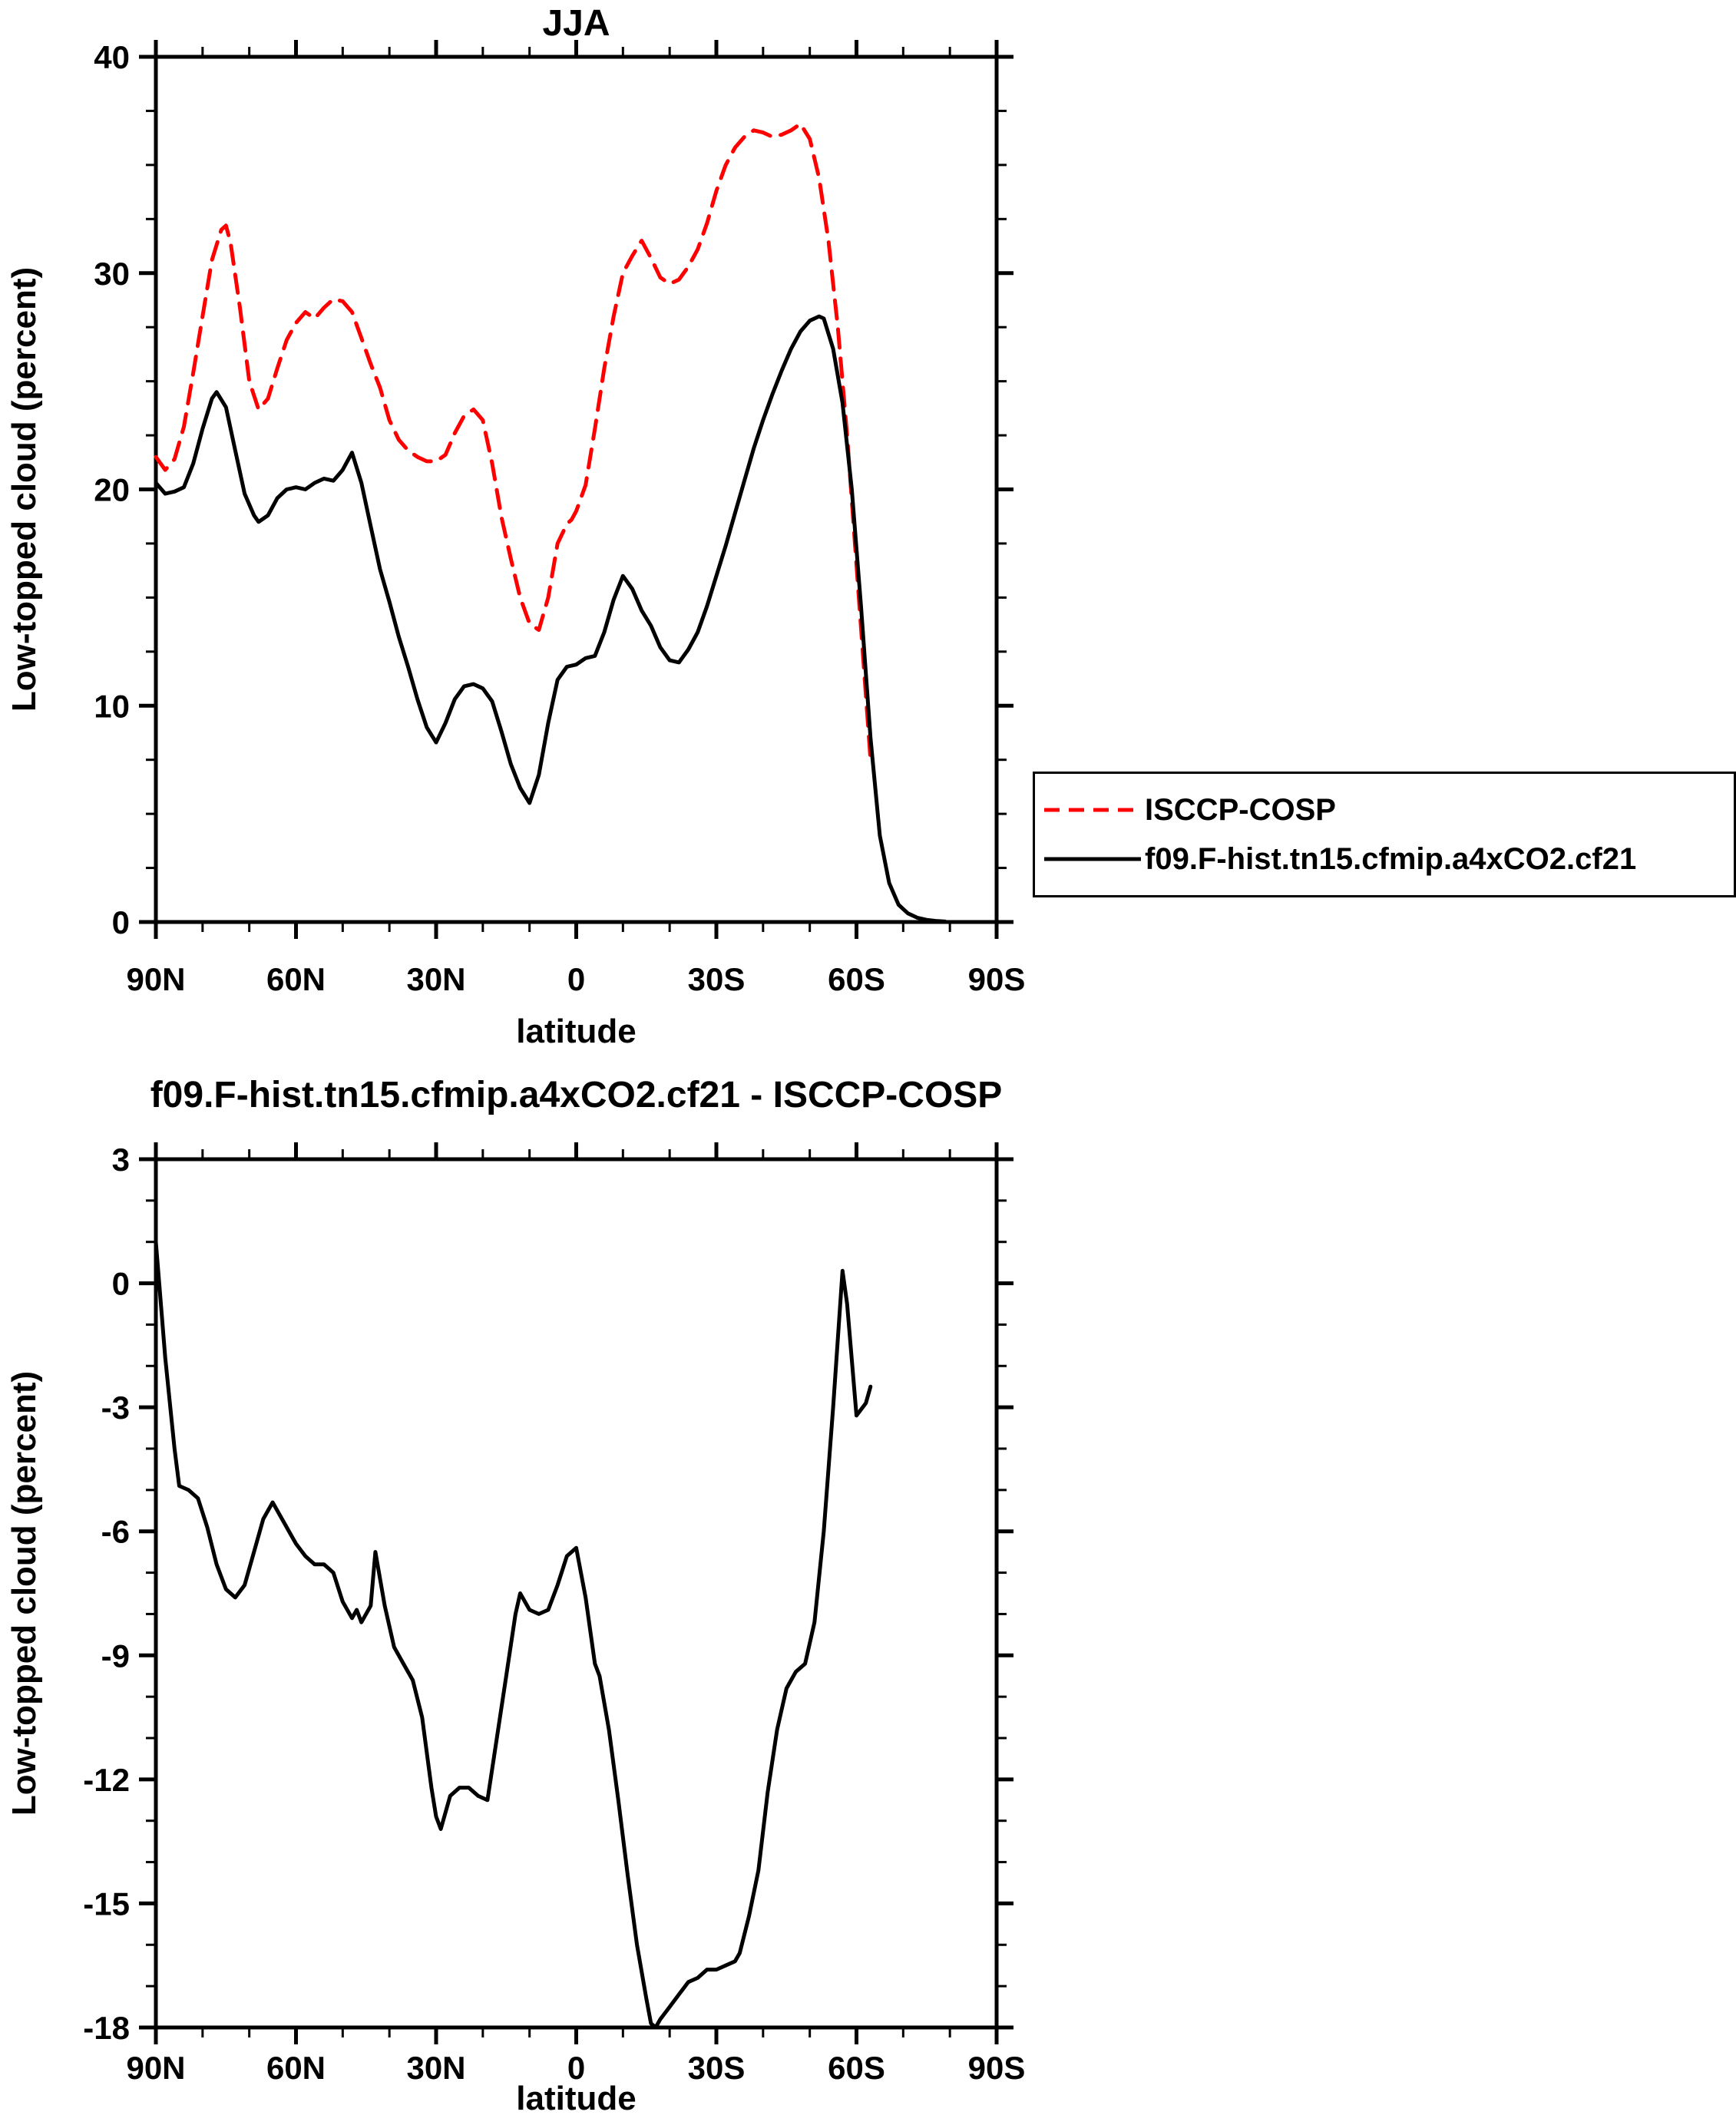 The height and width of the screenshot is (2115, 1736). I want to click on y-tick-label: 20, so click(112, 490).